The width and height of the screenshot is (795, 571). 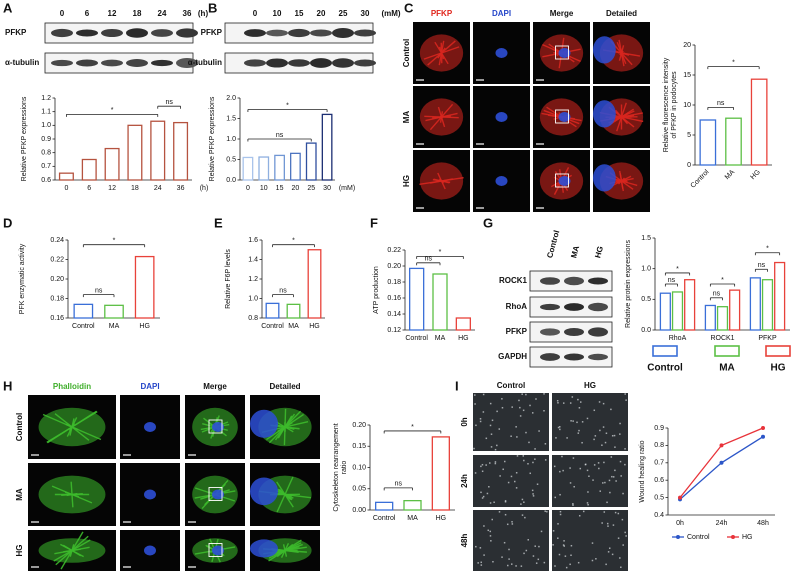 I want to click on blot-column-label: 6, so click(x=87, y=13).